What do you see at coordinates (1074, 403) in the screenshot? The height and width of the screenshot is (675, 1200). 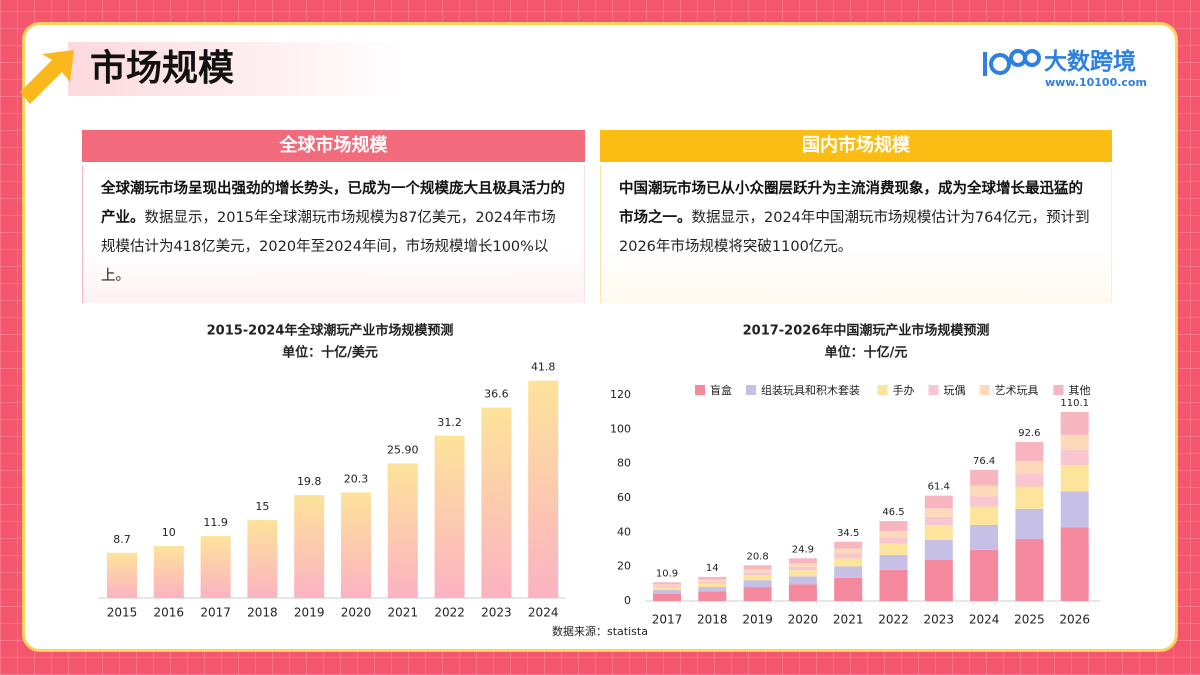 I see `total-label: 110.1` at bounding box center [1074, 403].